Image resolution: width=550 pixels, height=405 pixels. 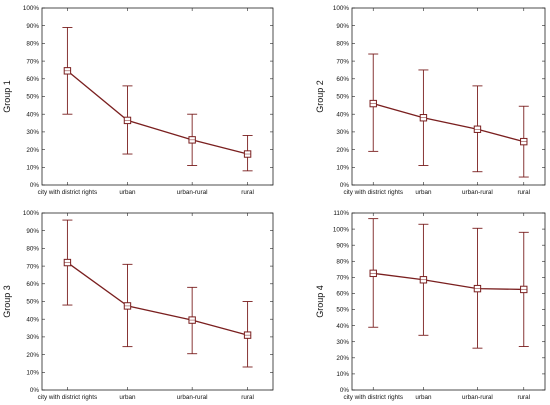 What do you see at coordinates (341, 213) in the screenshot?
I see `y-tick-label: 110%` at bounding box center [341, 213].